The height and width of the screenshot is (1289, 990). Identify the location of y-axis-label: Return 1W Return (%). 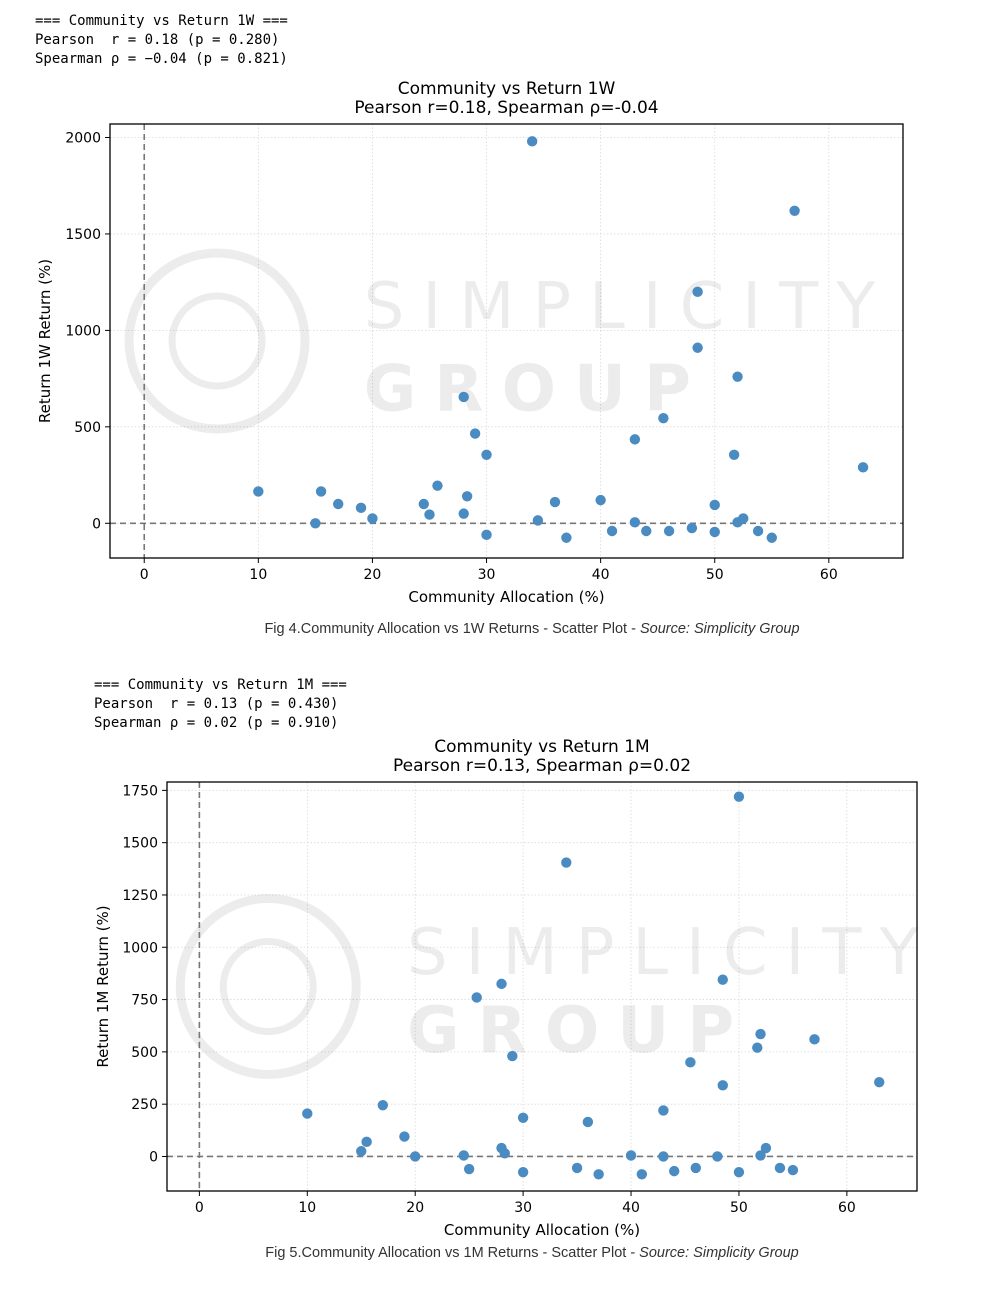
(45, 341).